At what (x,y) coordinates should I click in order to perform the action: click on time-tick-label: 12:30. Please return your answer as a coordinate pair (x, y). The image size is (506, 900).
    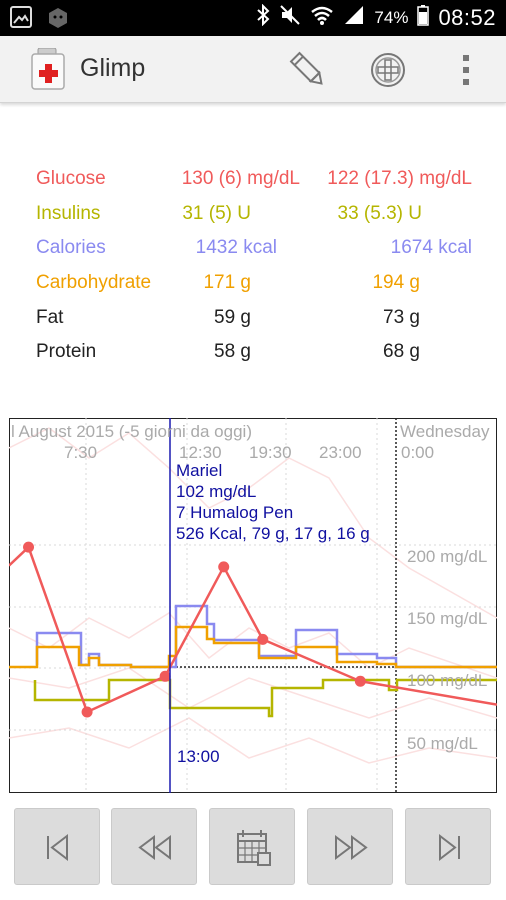
    Looking at the image, I should click on (200, 452).